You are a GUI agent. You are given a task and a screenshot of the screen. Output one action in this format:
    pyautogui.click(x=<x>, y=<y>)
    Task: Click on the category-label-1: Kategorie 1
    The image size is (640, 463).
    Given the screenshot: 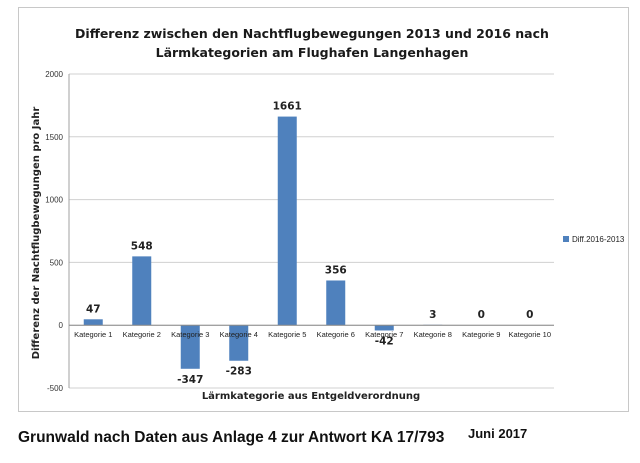 What is the action you would take?
    pyautogui.click(x=93, y=334)
    